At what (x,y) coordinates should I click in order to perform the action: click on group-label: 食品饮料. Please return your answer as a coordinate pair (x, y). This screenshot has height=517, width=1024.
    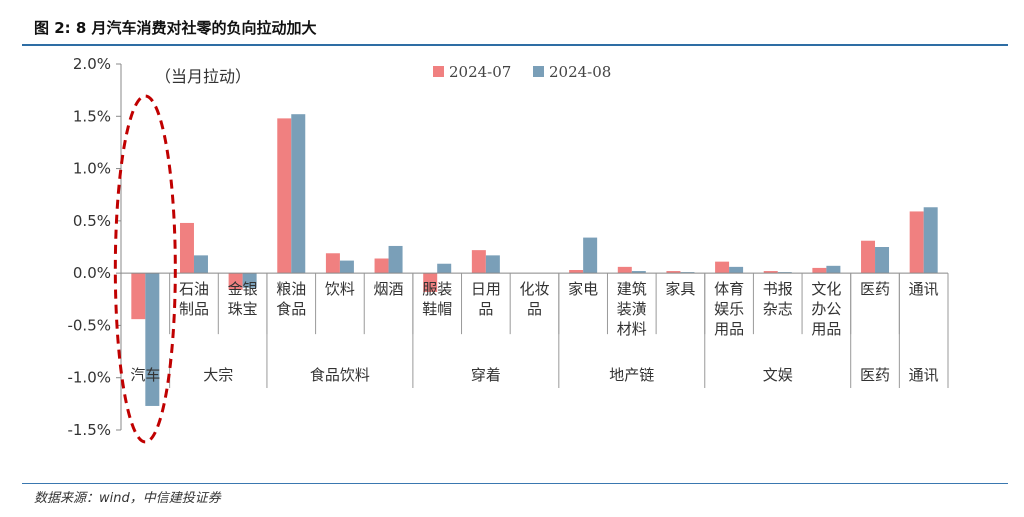
    Looking at the image, I should click on (340, 375).